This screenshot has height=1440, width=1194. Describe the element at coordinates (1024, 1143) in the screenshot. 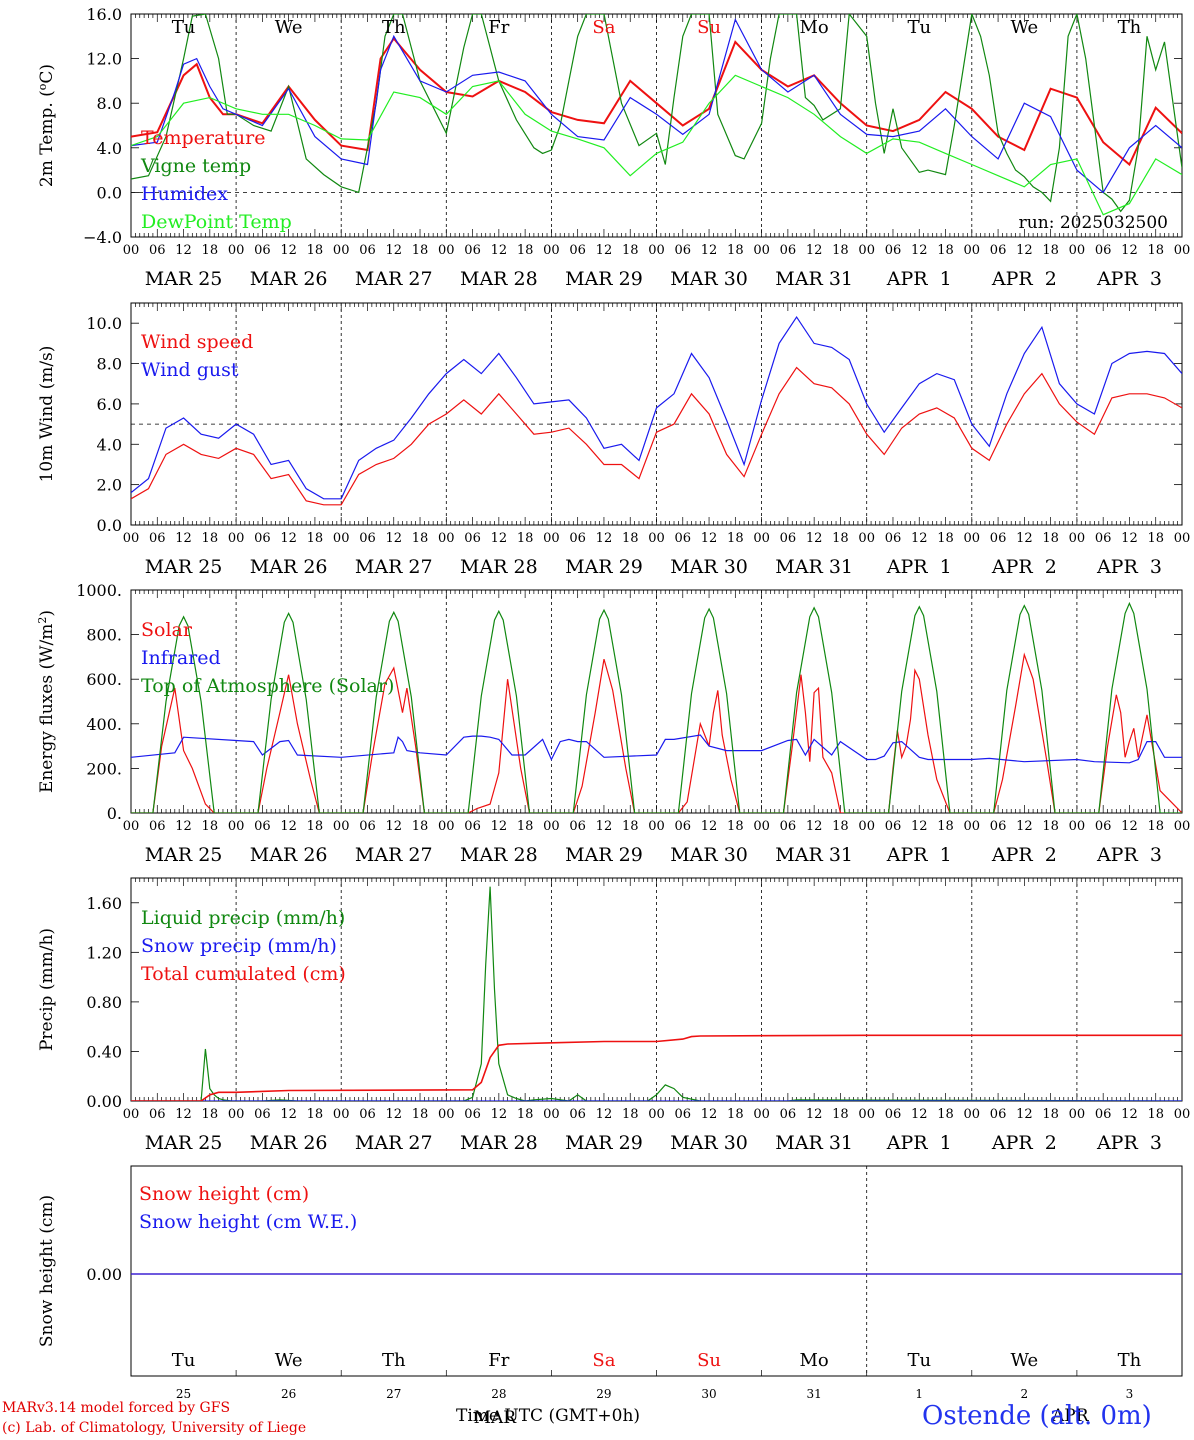

I see `date-label: APR 2` at that location.